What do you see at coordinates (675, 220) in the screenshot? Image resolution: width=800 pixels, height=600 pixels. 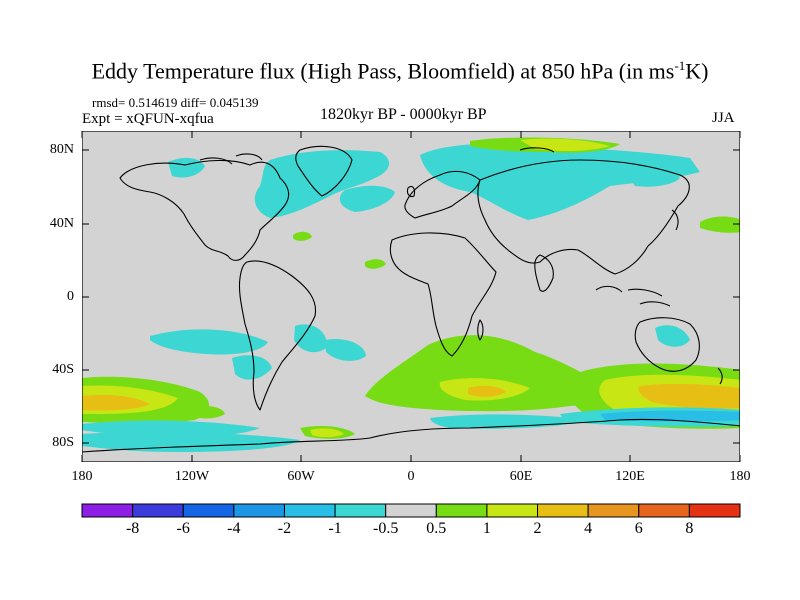 I see `coastline-japan` at bounding box center [675, 220].